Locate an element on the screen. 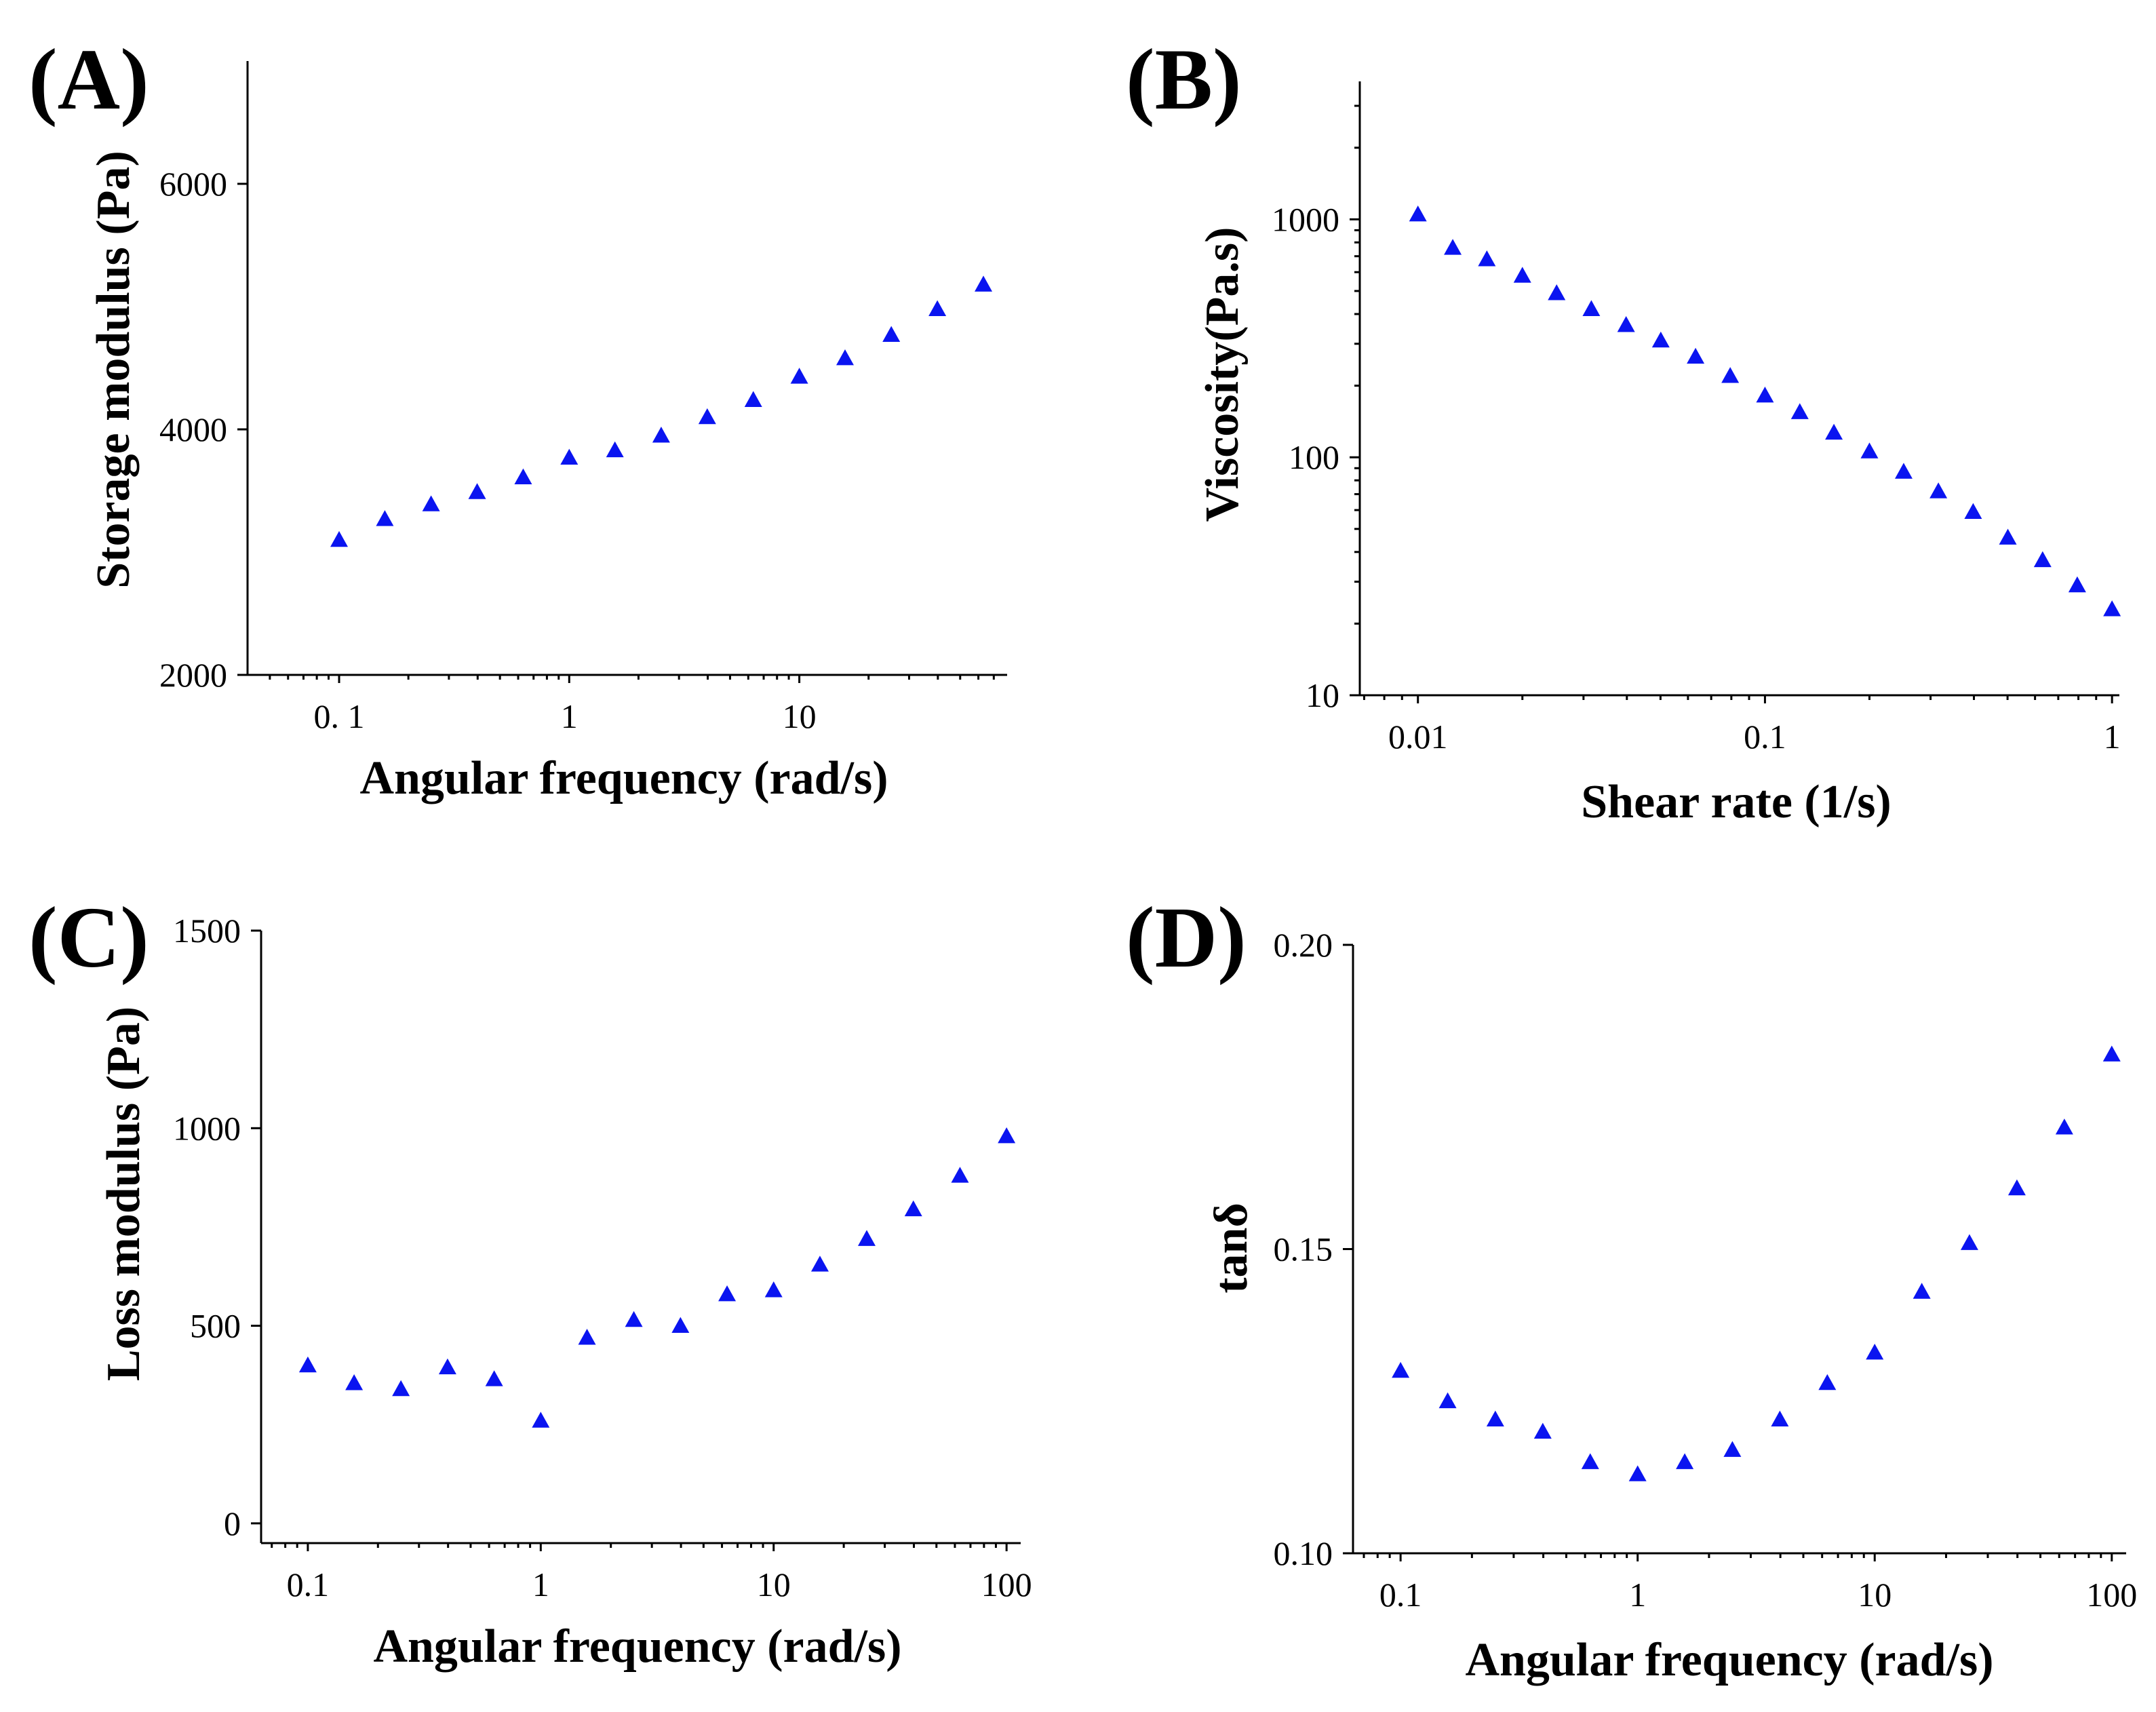 Image resolution: width=2156 pixels, height=1712 pixels. y-tick-label-c: 0 is located at coordinates (232, 1523).